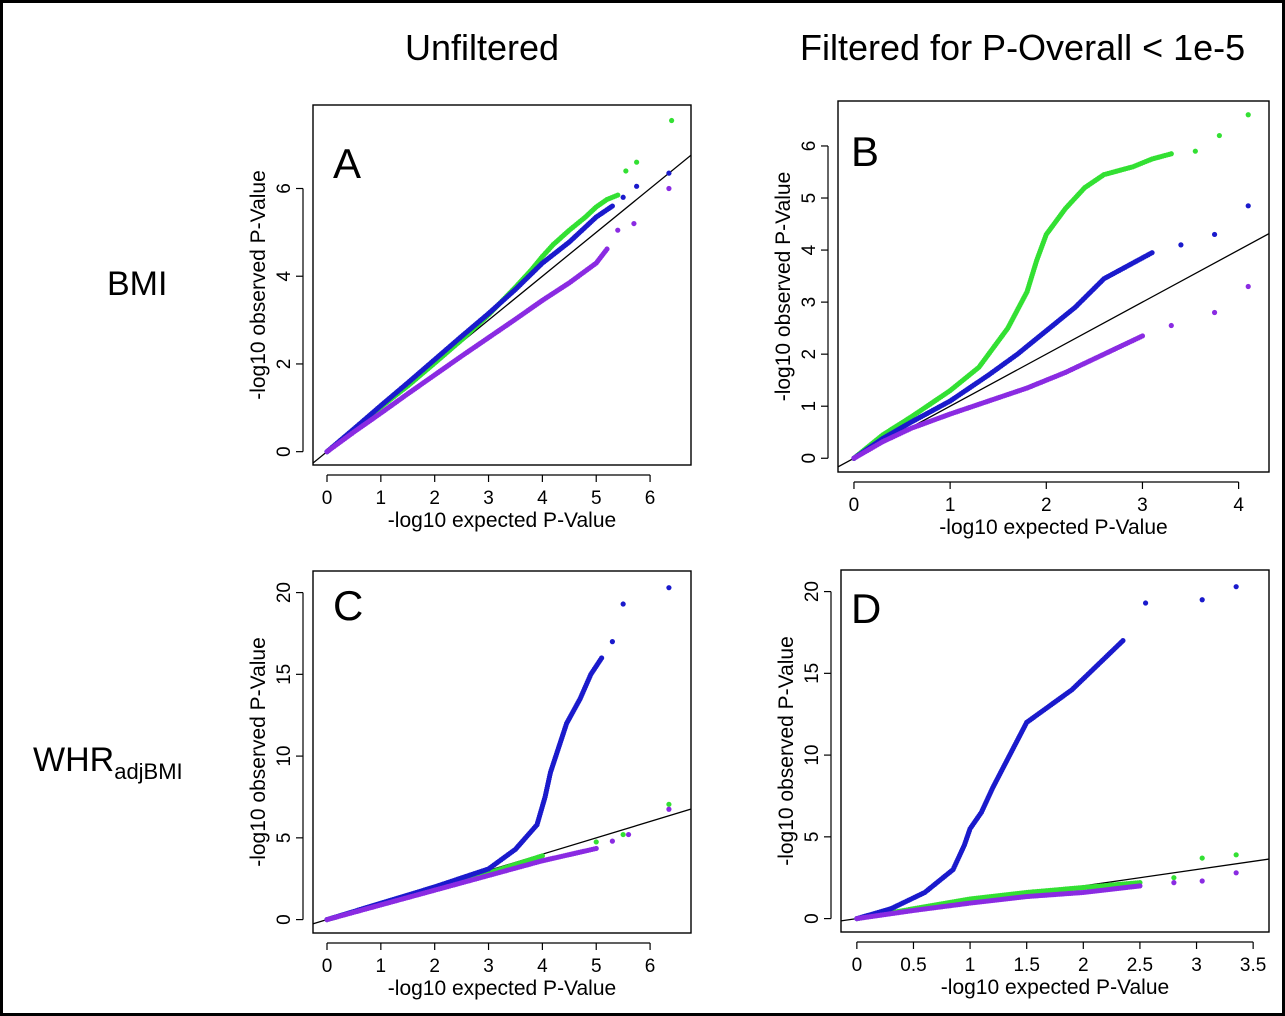 The width and height of the screenshot is (1285, 1016). What do you see at coordinates (1253, 965) in the screenshot?
I see `x-tick-label: 3.5` at bounding box center [1253, 965].